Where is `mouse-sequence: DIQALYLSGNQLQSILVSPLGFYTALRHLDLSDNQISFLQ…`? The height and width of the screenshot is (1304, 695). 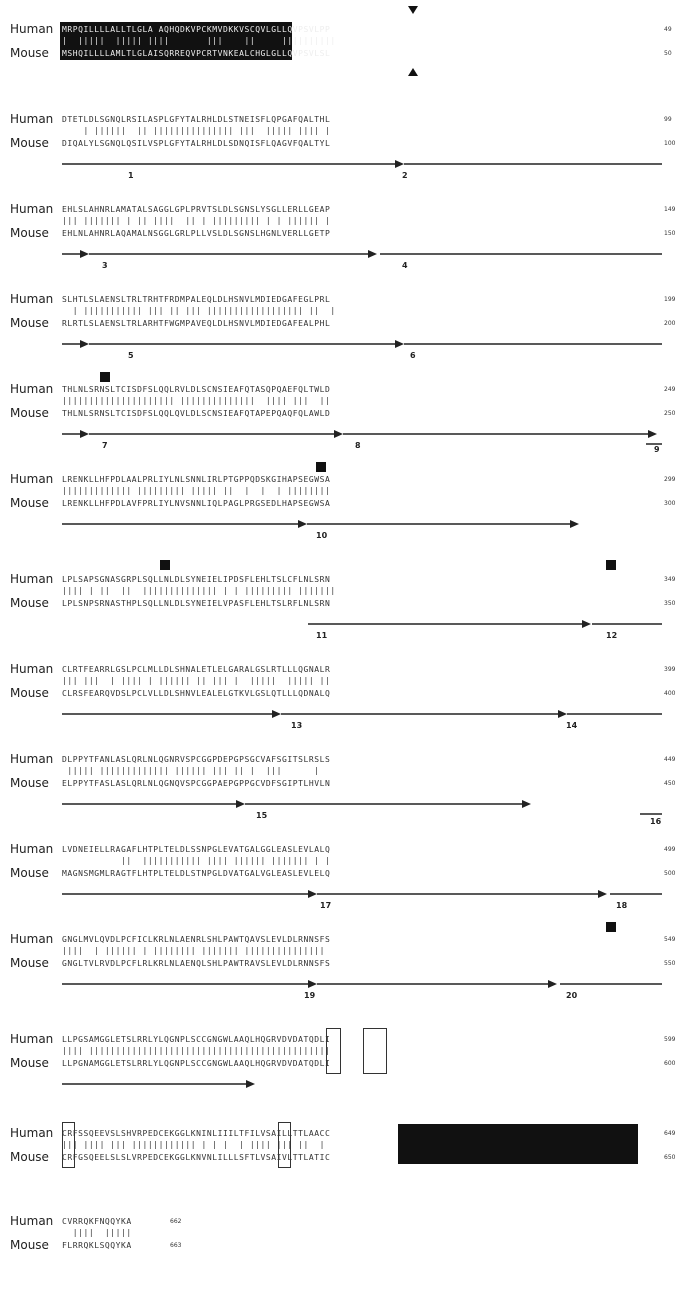
mouse-sequence: DIQALYLSGNQLQSILVSPLGFYTALRHLDLSDNQISFLQ… is located at coordinates (196, 143).